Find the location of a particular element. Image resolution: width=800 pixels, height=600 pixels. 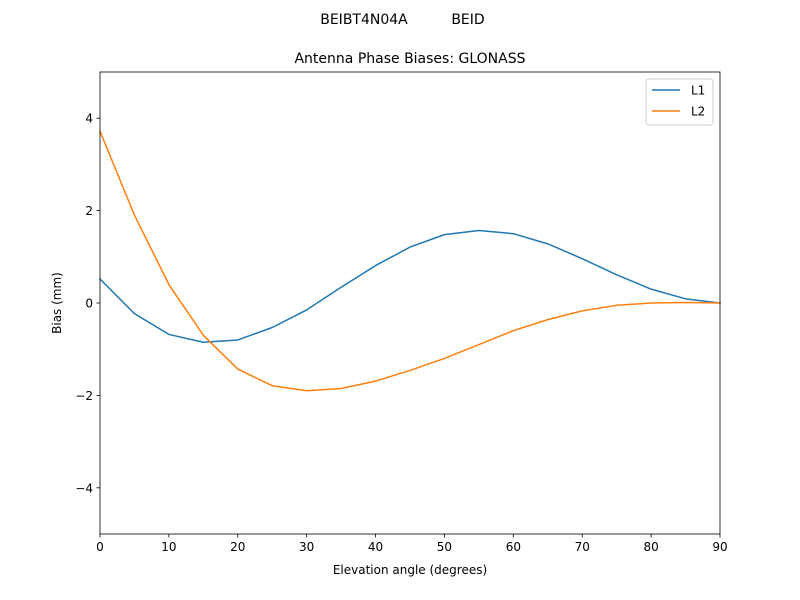

series-line-l1 is located at coordinates (409, 286).